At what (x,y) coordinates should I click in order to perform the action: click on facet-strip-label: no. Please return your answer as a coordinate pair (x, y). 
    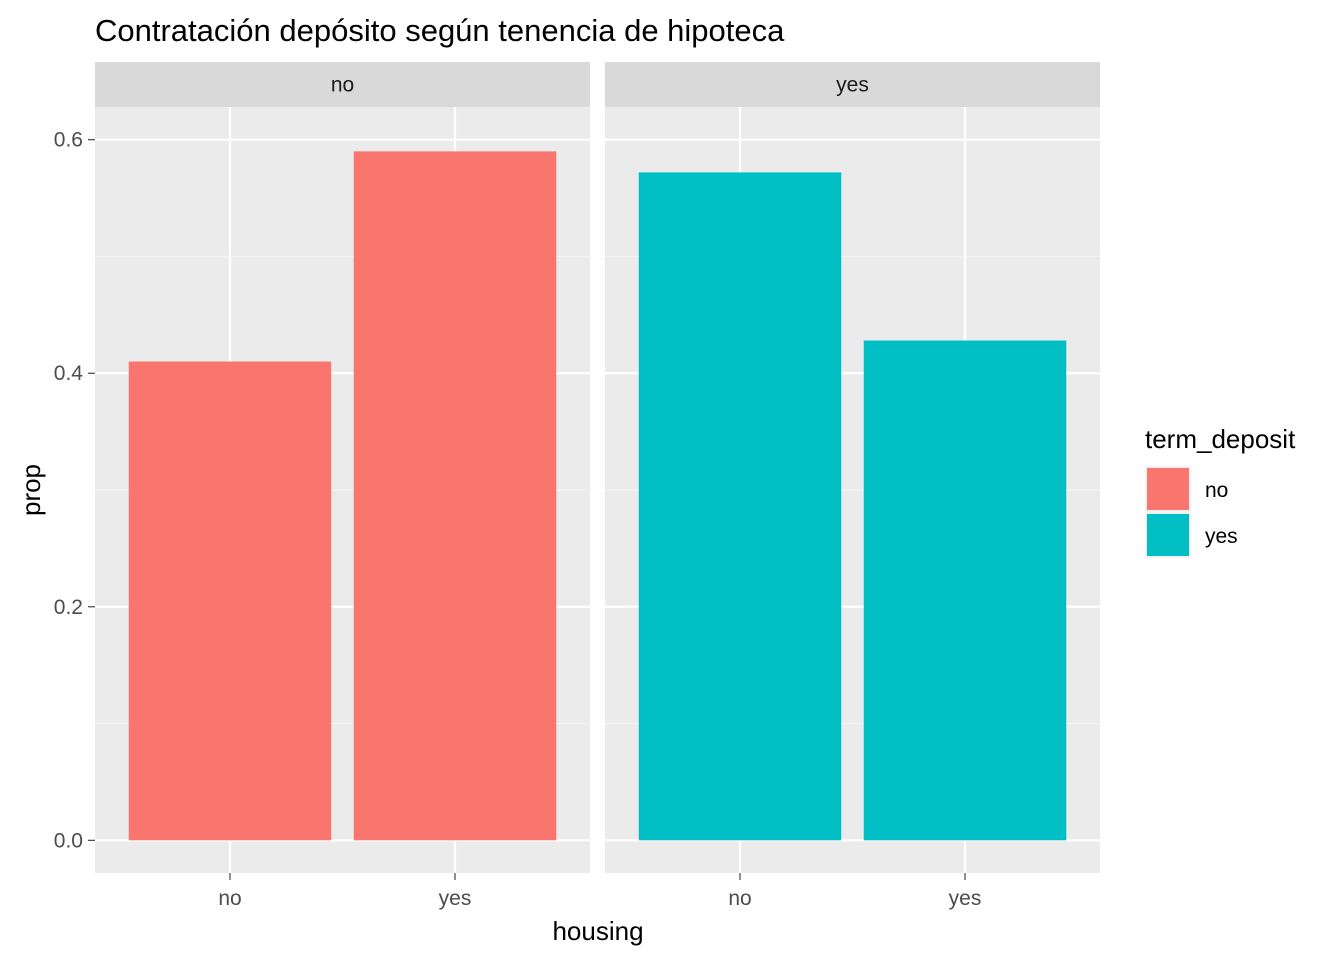
    Looking at the image, I should click on (342, 85).